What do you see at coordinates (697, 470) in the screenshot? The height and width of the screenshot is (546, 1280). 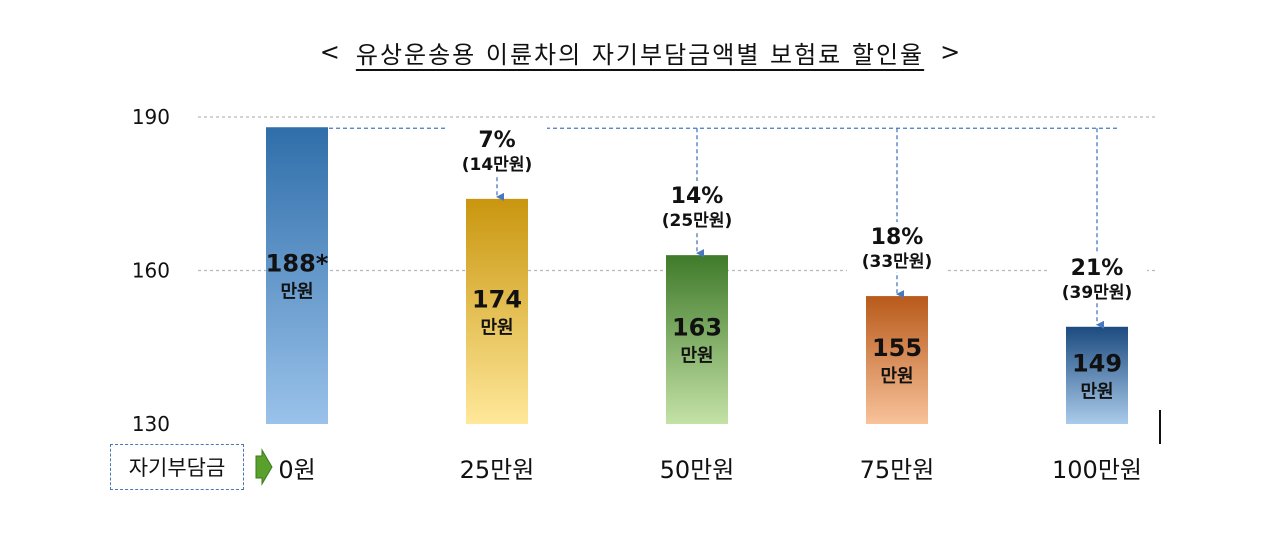 I see `x-tick-label: 50만원` at bounding box center [697, 470].